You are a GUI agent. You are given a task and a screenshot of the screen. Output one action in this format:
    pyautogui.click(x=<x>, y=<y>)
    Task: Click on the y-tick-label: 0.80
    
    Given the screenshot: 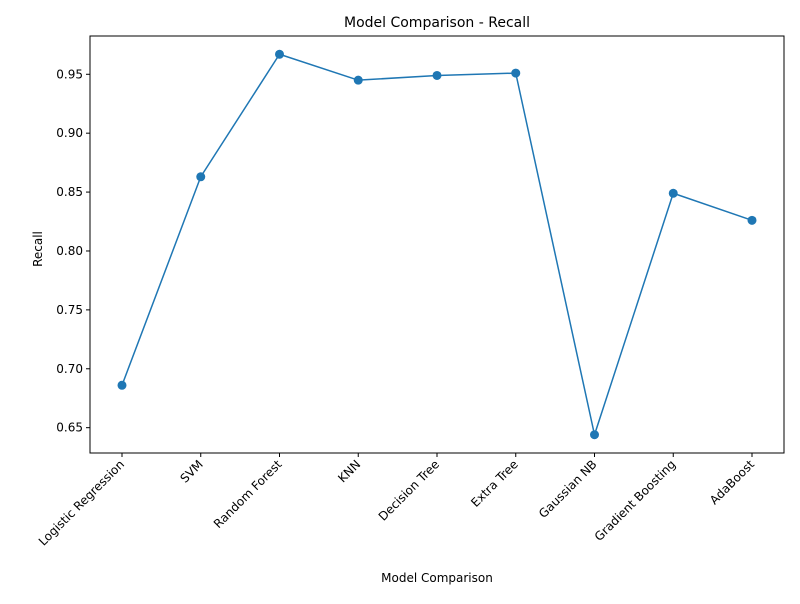 What is the action you would take?
    pyautogui.click(x=69, y=251)
    